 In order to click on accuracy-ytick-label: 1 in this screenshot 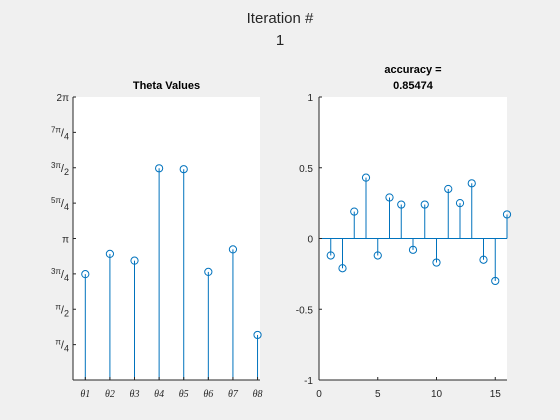, I will do `click(310, 98)`.